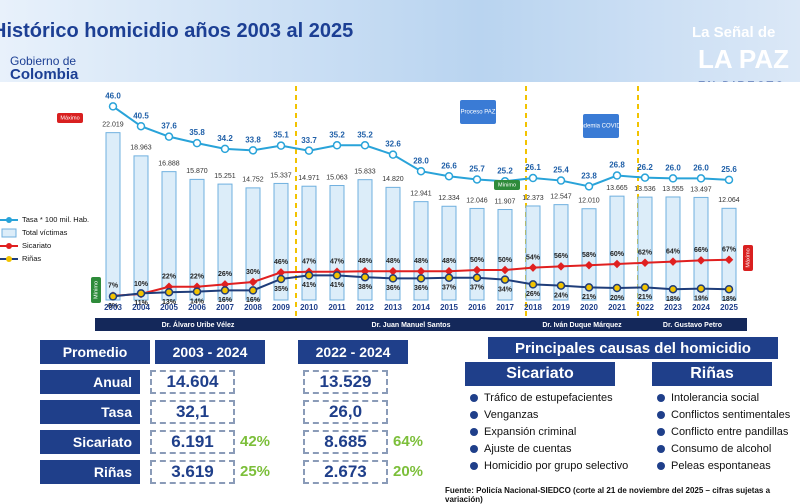  What do you see at coordinates (255, 471) in the screenshot?
I see `row-share: 25%` at bounding box center [255, 471].